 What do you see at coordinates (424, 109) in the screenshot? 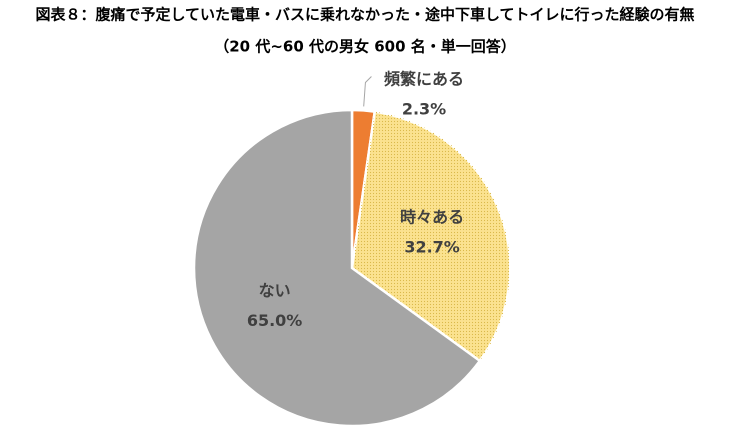
I see `data-label-value: 2.3%` at bounding box center [424, 109].